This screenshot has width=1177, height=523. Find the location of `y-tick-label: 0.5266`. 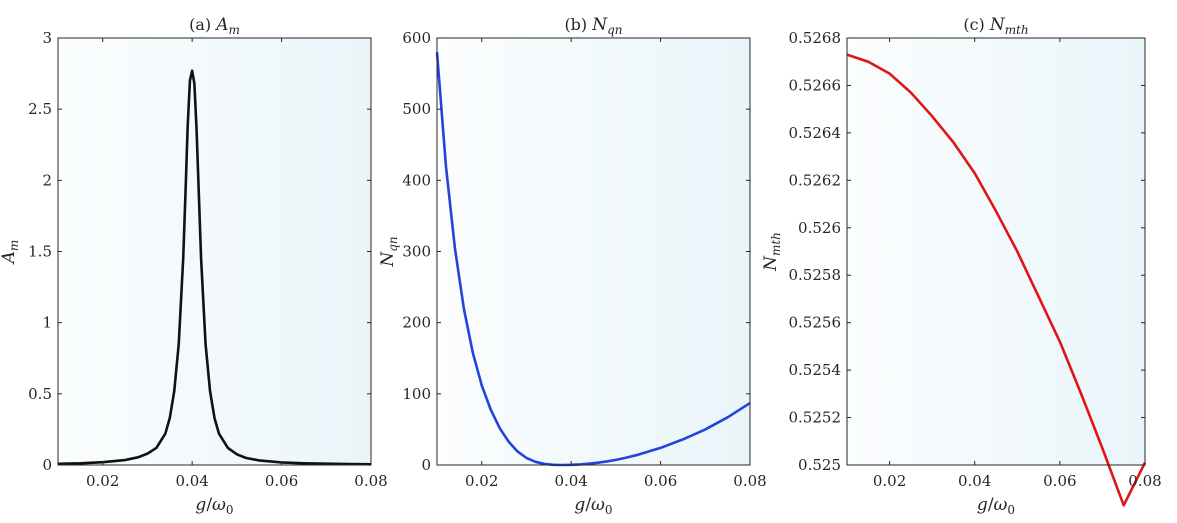

y-tick-label: 0.5266 is located at coordinates (815, 85).